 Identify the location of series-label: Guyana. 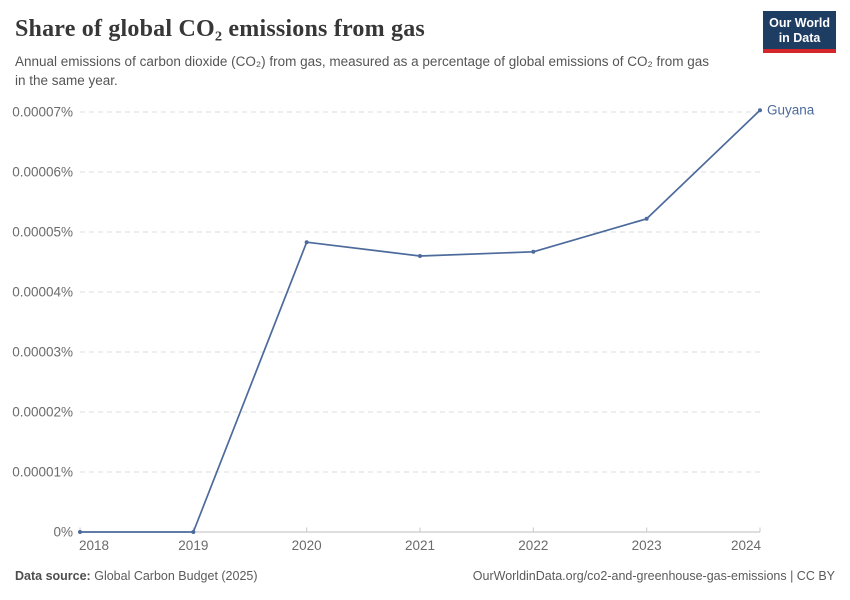
(791, 110).